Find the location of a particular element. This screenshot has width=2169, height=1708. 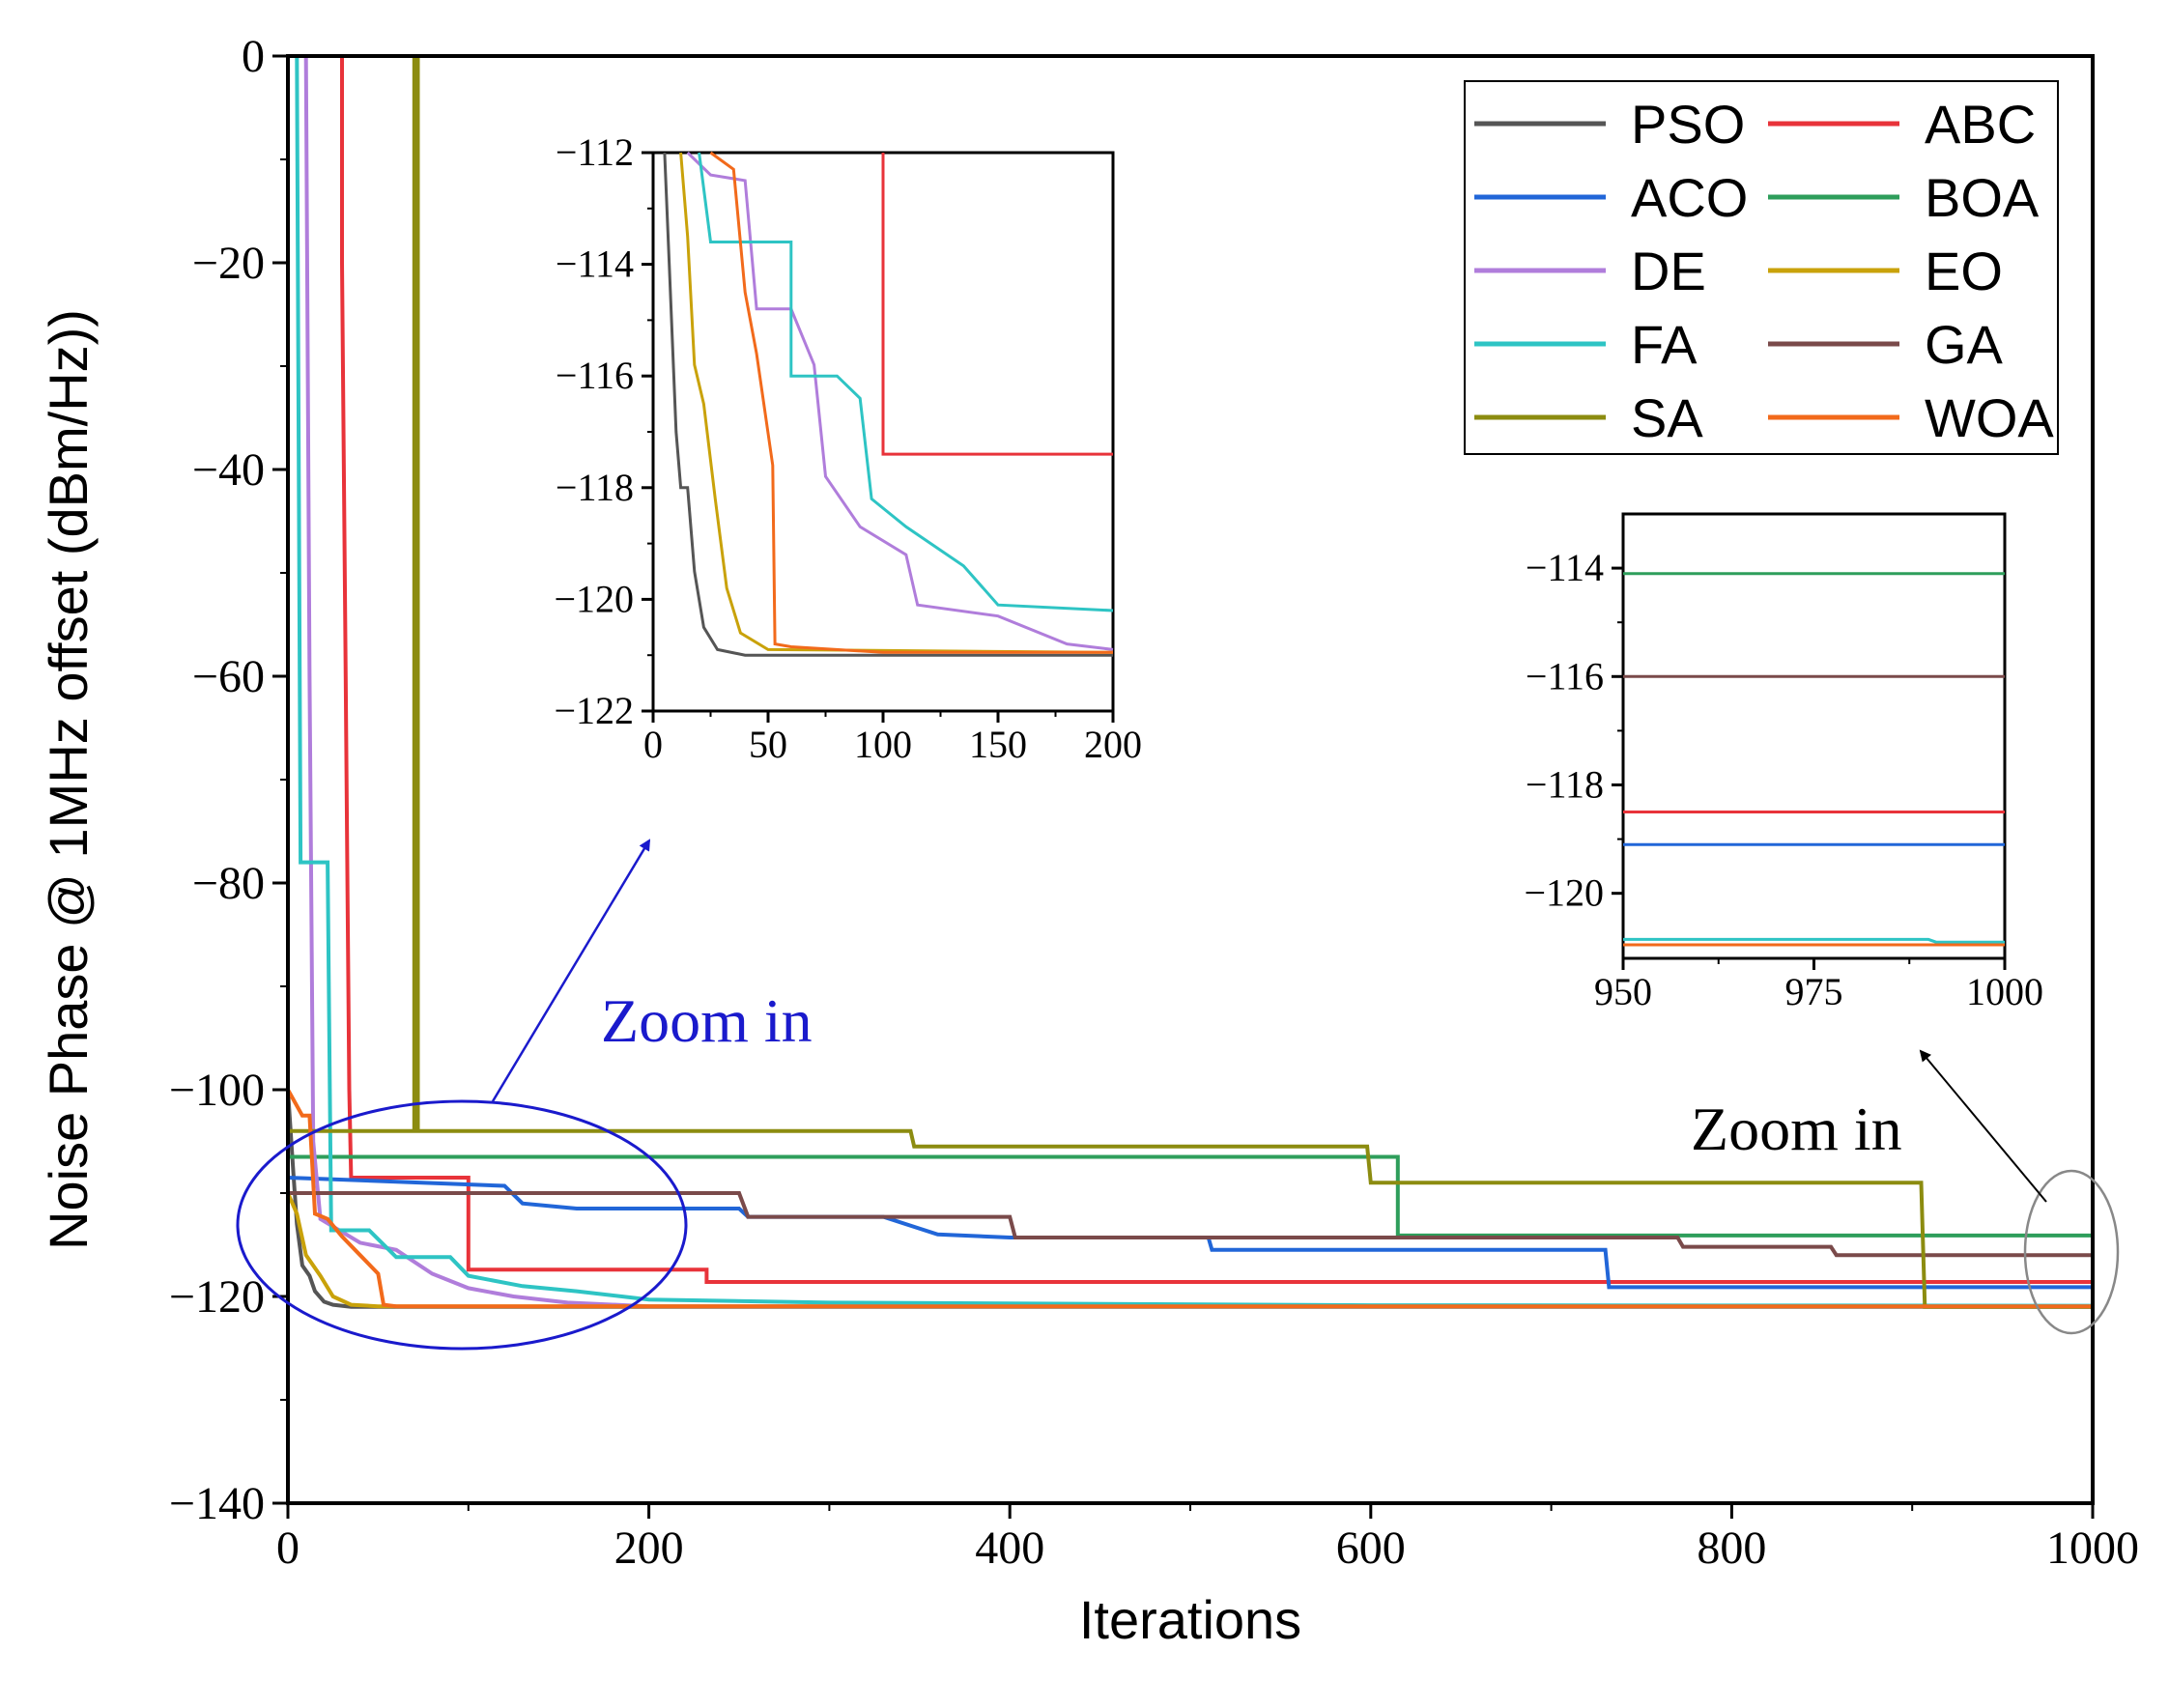

inset-right-zoom-plot: 950 975 1000 −114 −116 −118 −120 is located at coordinates (1784, 762).